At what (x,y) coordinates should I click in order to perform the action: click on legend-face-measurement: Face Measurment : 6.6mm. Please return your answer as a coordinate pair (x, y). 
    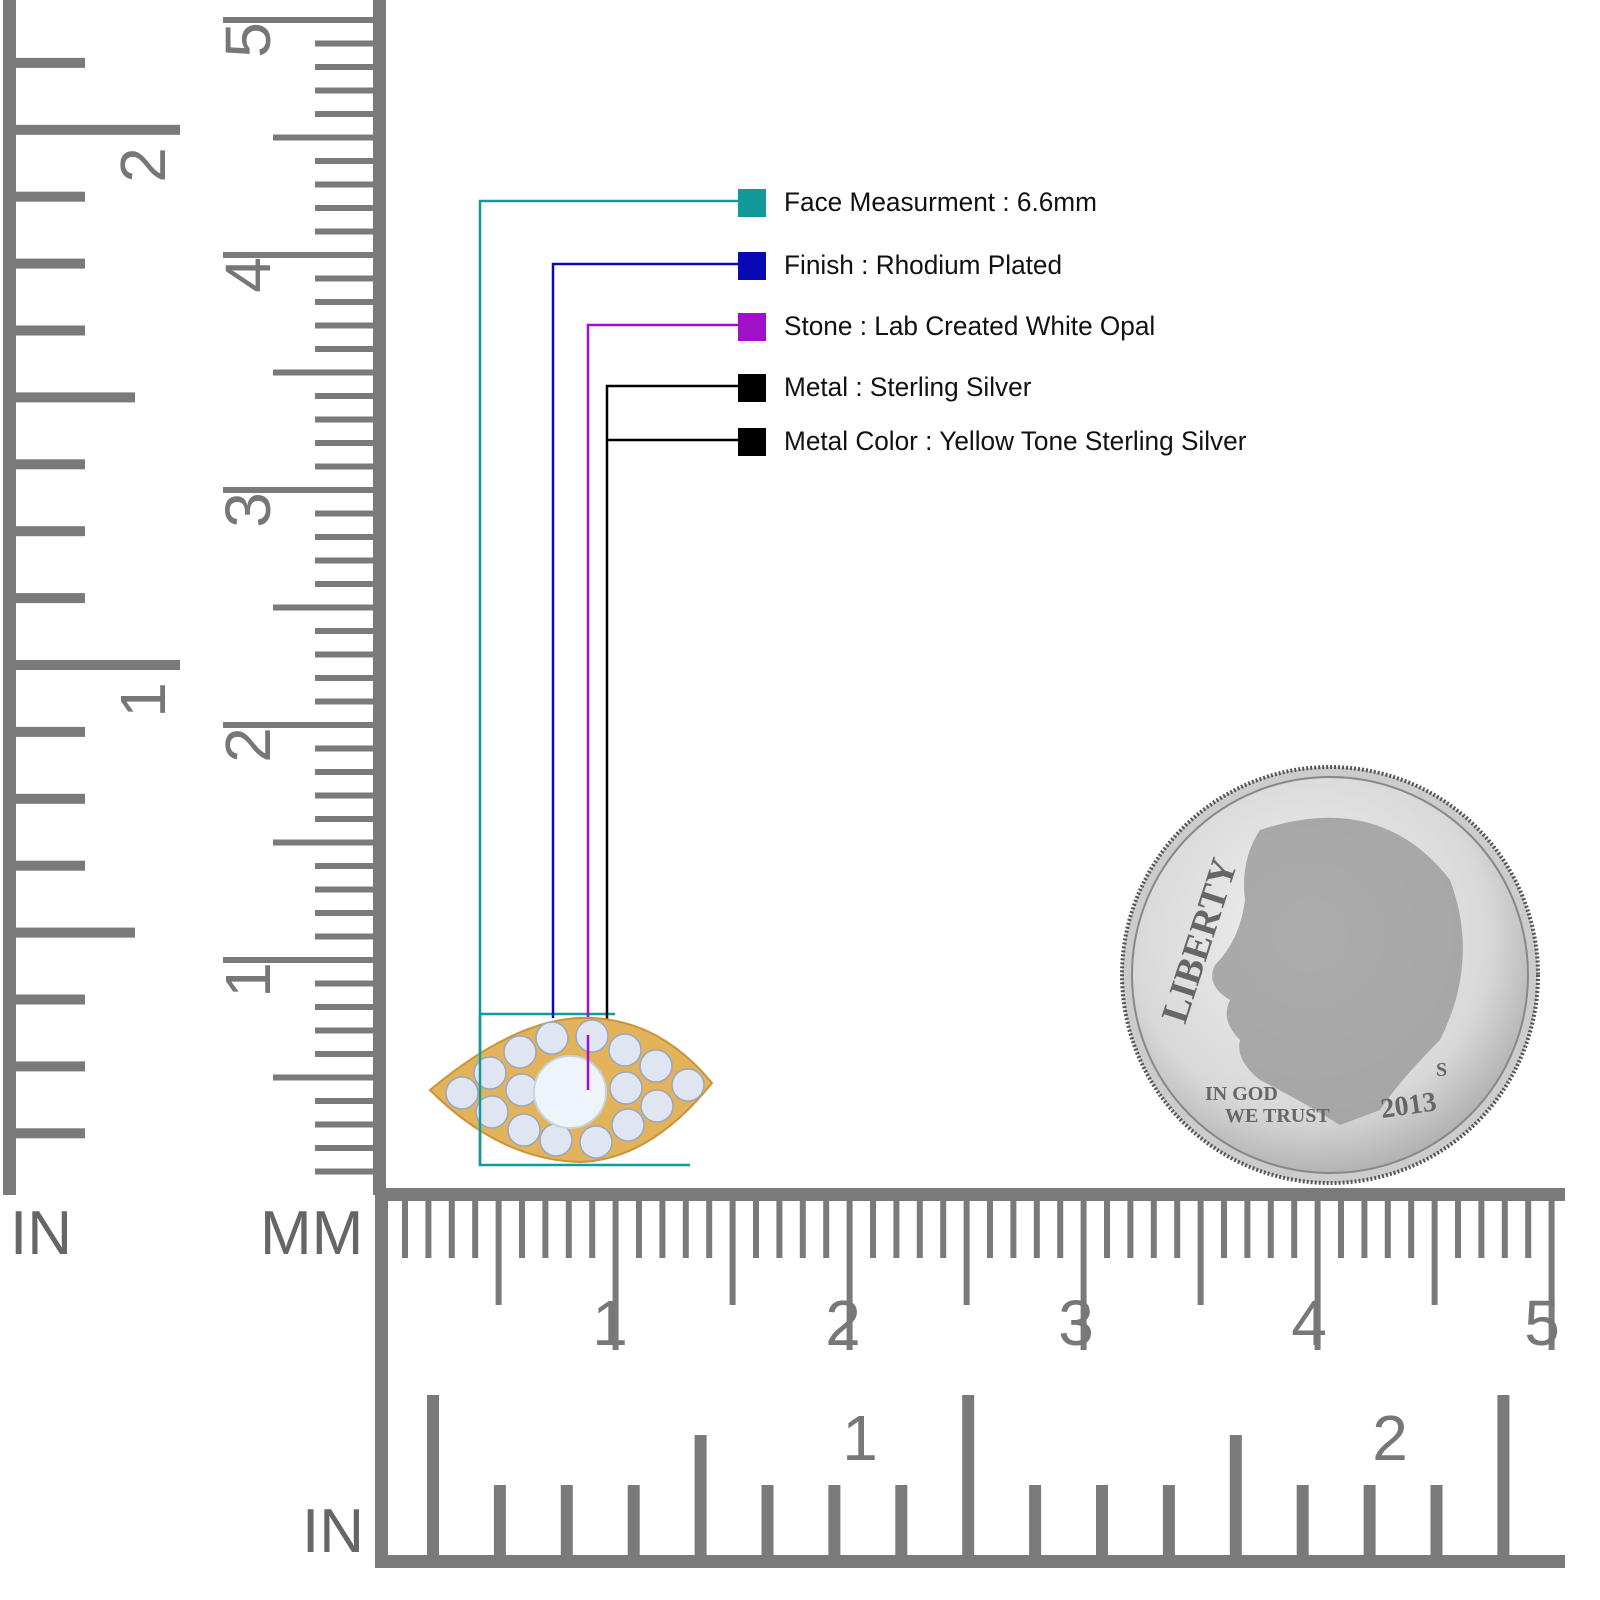
    Looking at the image, I should click on (922, 202).